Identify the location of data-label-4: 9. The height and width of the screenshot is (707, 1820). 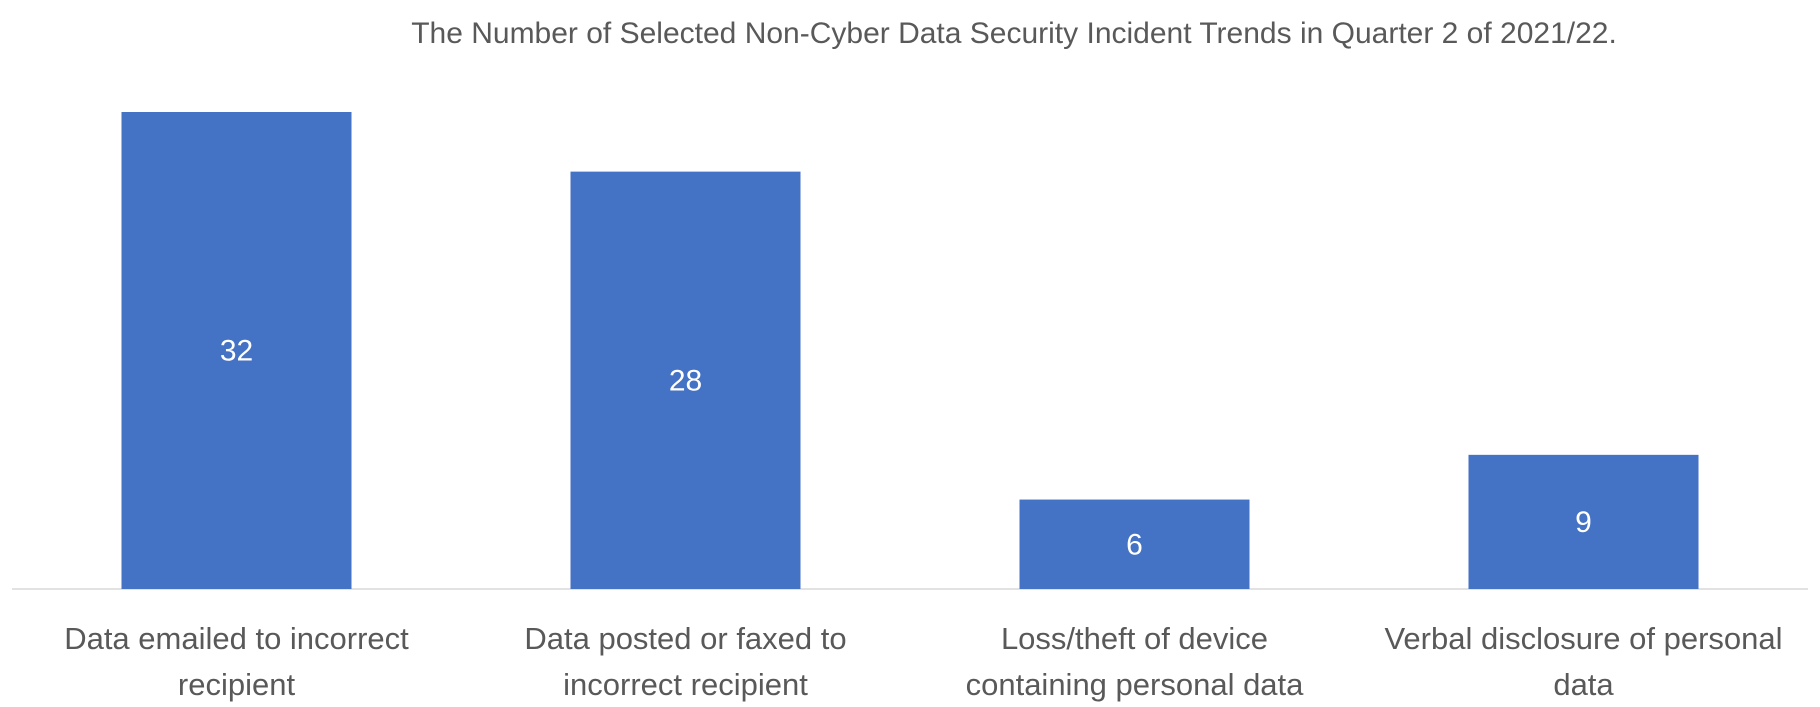
(1583, 522).